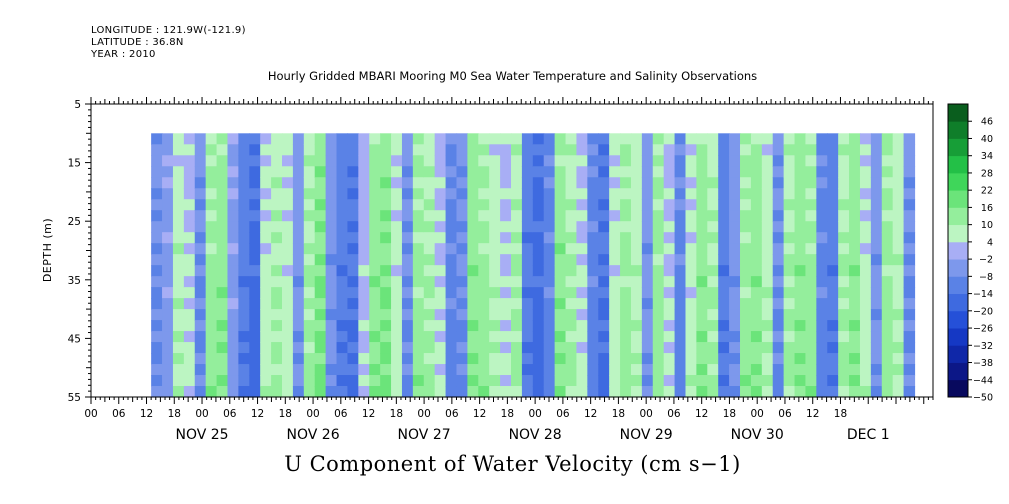 The width and height of the screenshot is (1009, 504). I want to click on x-tick-label: 18, so click(840, 414).